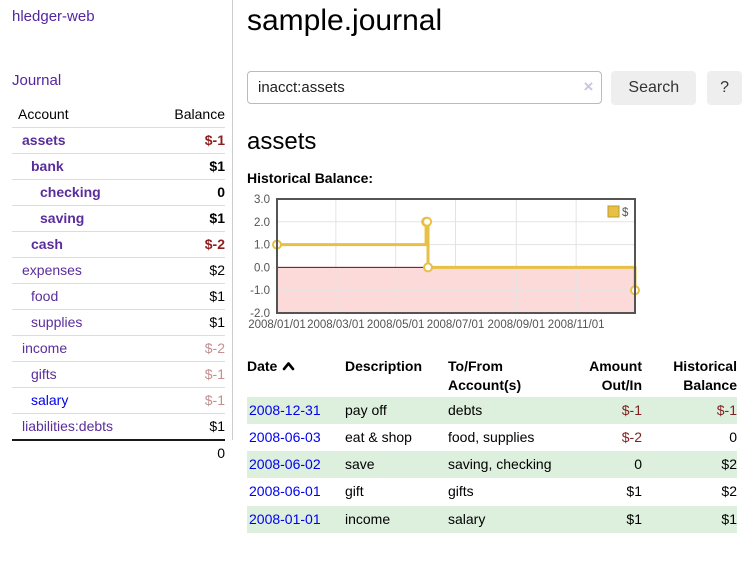 This screenshot has height=582, width=742. What do you see at coordinates (118, 115) in the screenshot?
I see `accounts-header-row: Account Balance` at bounding box center [118, 115].